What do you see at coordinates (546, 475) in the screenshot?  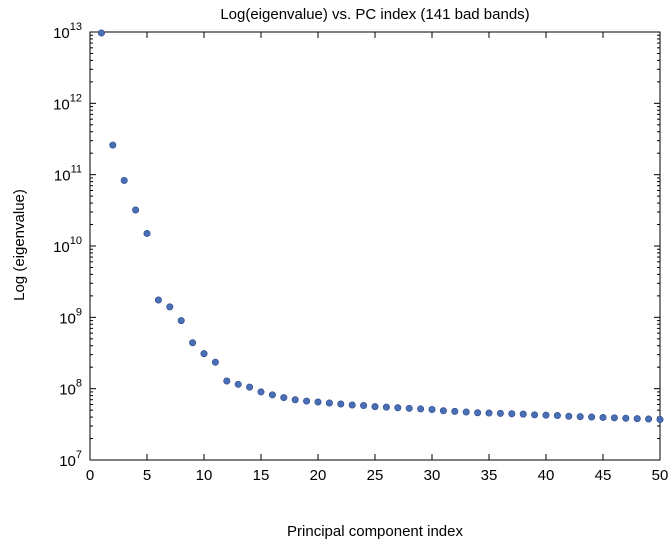 I see `x-tick-label: 40` at bounding box center [546, 475].